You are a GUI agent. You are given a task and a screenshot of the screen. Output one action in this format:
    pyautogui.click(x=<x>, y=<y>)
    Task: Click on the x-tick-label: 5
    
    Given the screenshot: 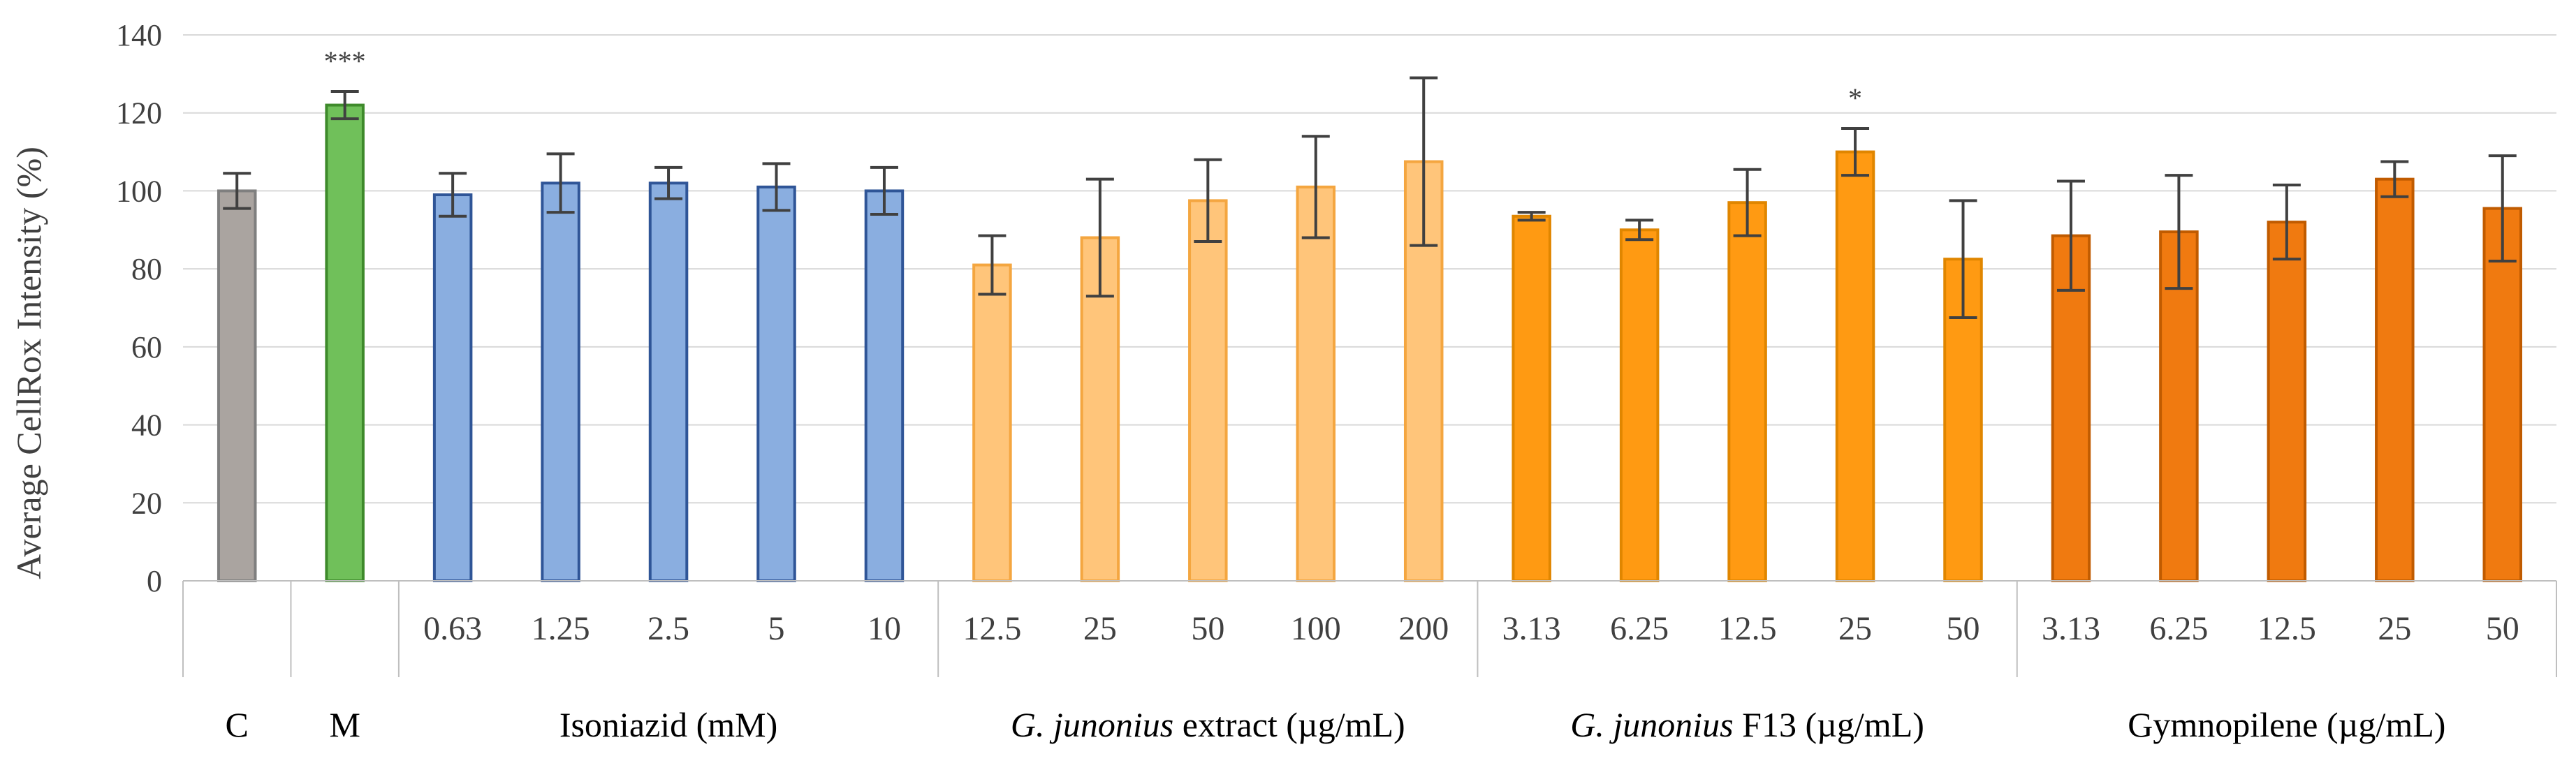 What is the action you would take?
    pyautogui.click(x=776, y=628)
    